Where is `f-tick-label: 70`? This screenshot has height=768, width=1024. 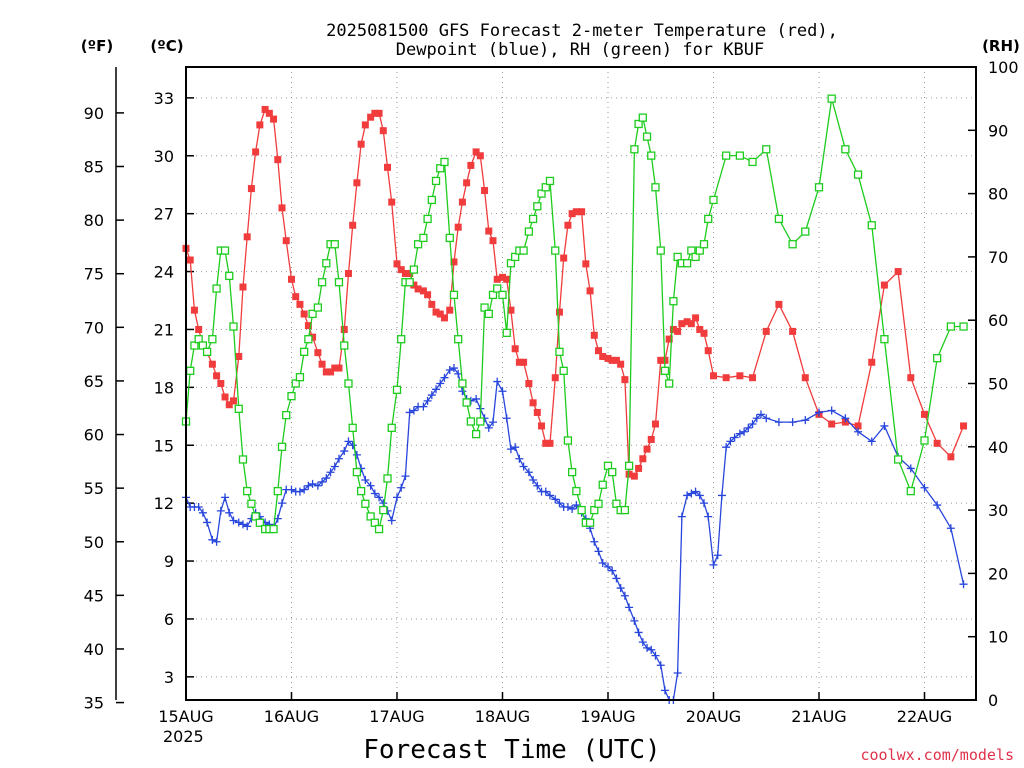
f-tick-label: 70 is located at coordinates (94, 327).